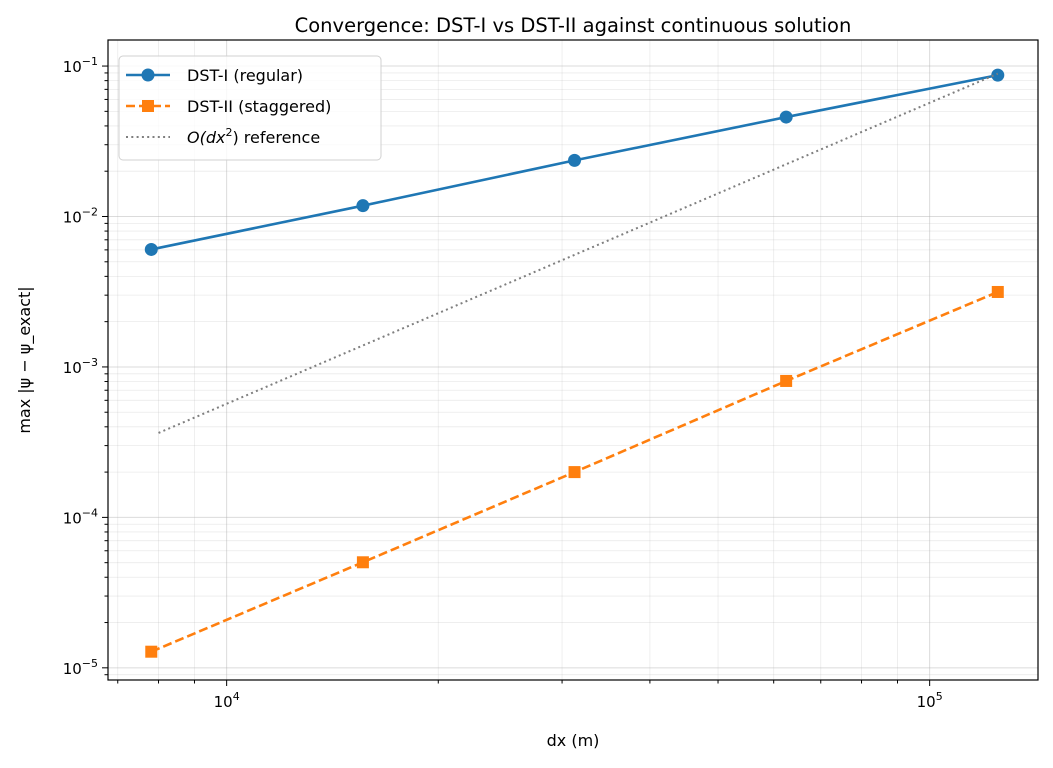 The width and height of the screenshot is (1053, 768). Describe the element at coordinates (245, 75) in the screenshot. I see `legend-label-0: DST-I (regular)` at that location.